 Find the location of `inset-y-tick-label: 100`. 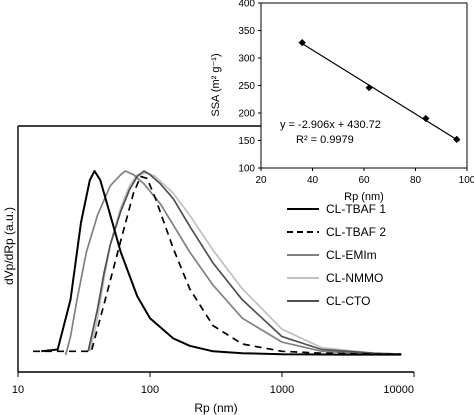

inset-y-tick-label: 100 is located at coordinates (246, 169).